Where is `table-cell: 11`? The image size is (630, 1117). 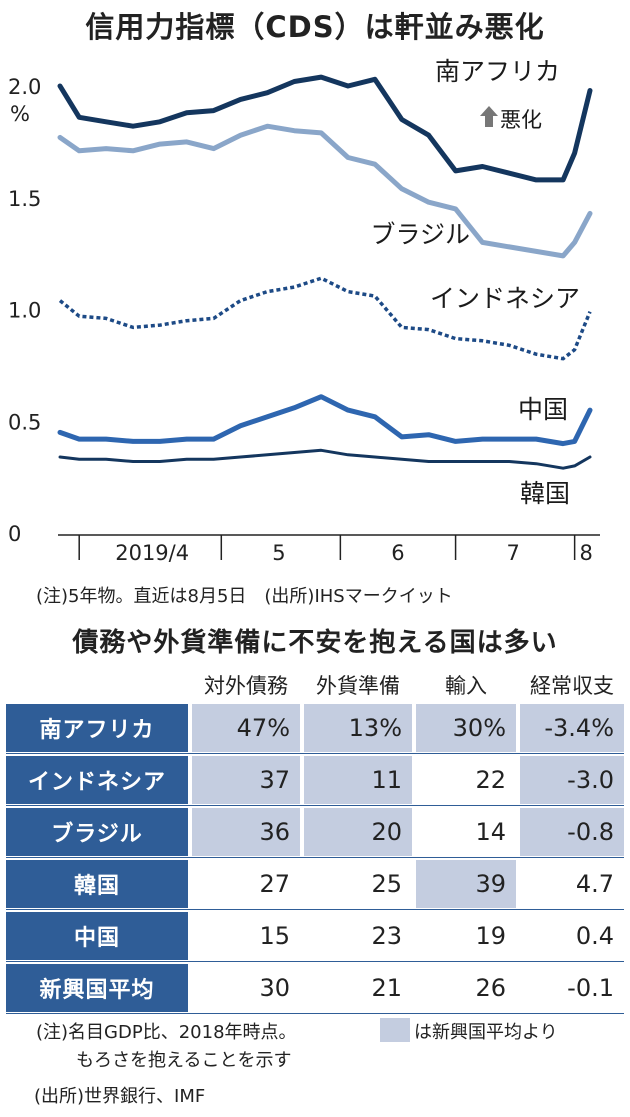 table-cell: 11 is located at coordinates (358, 780).